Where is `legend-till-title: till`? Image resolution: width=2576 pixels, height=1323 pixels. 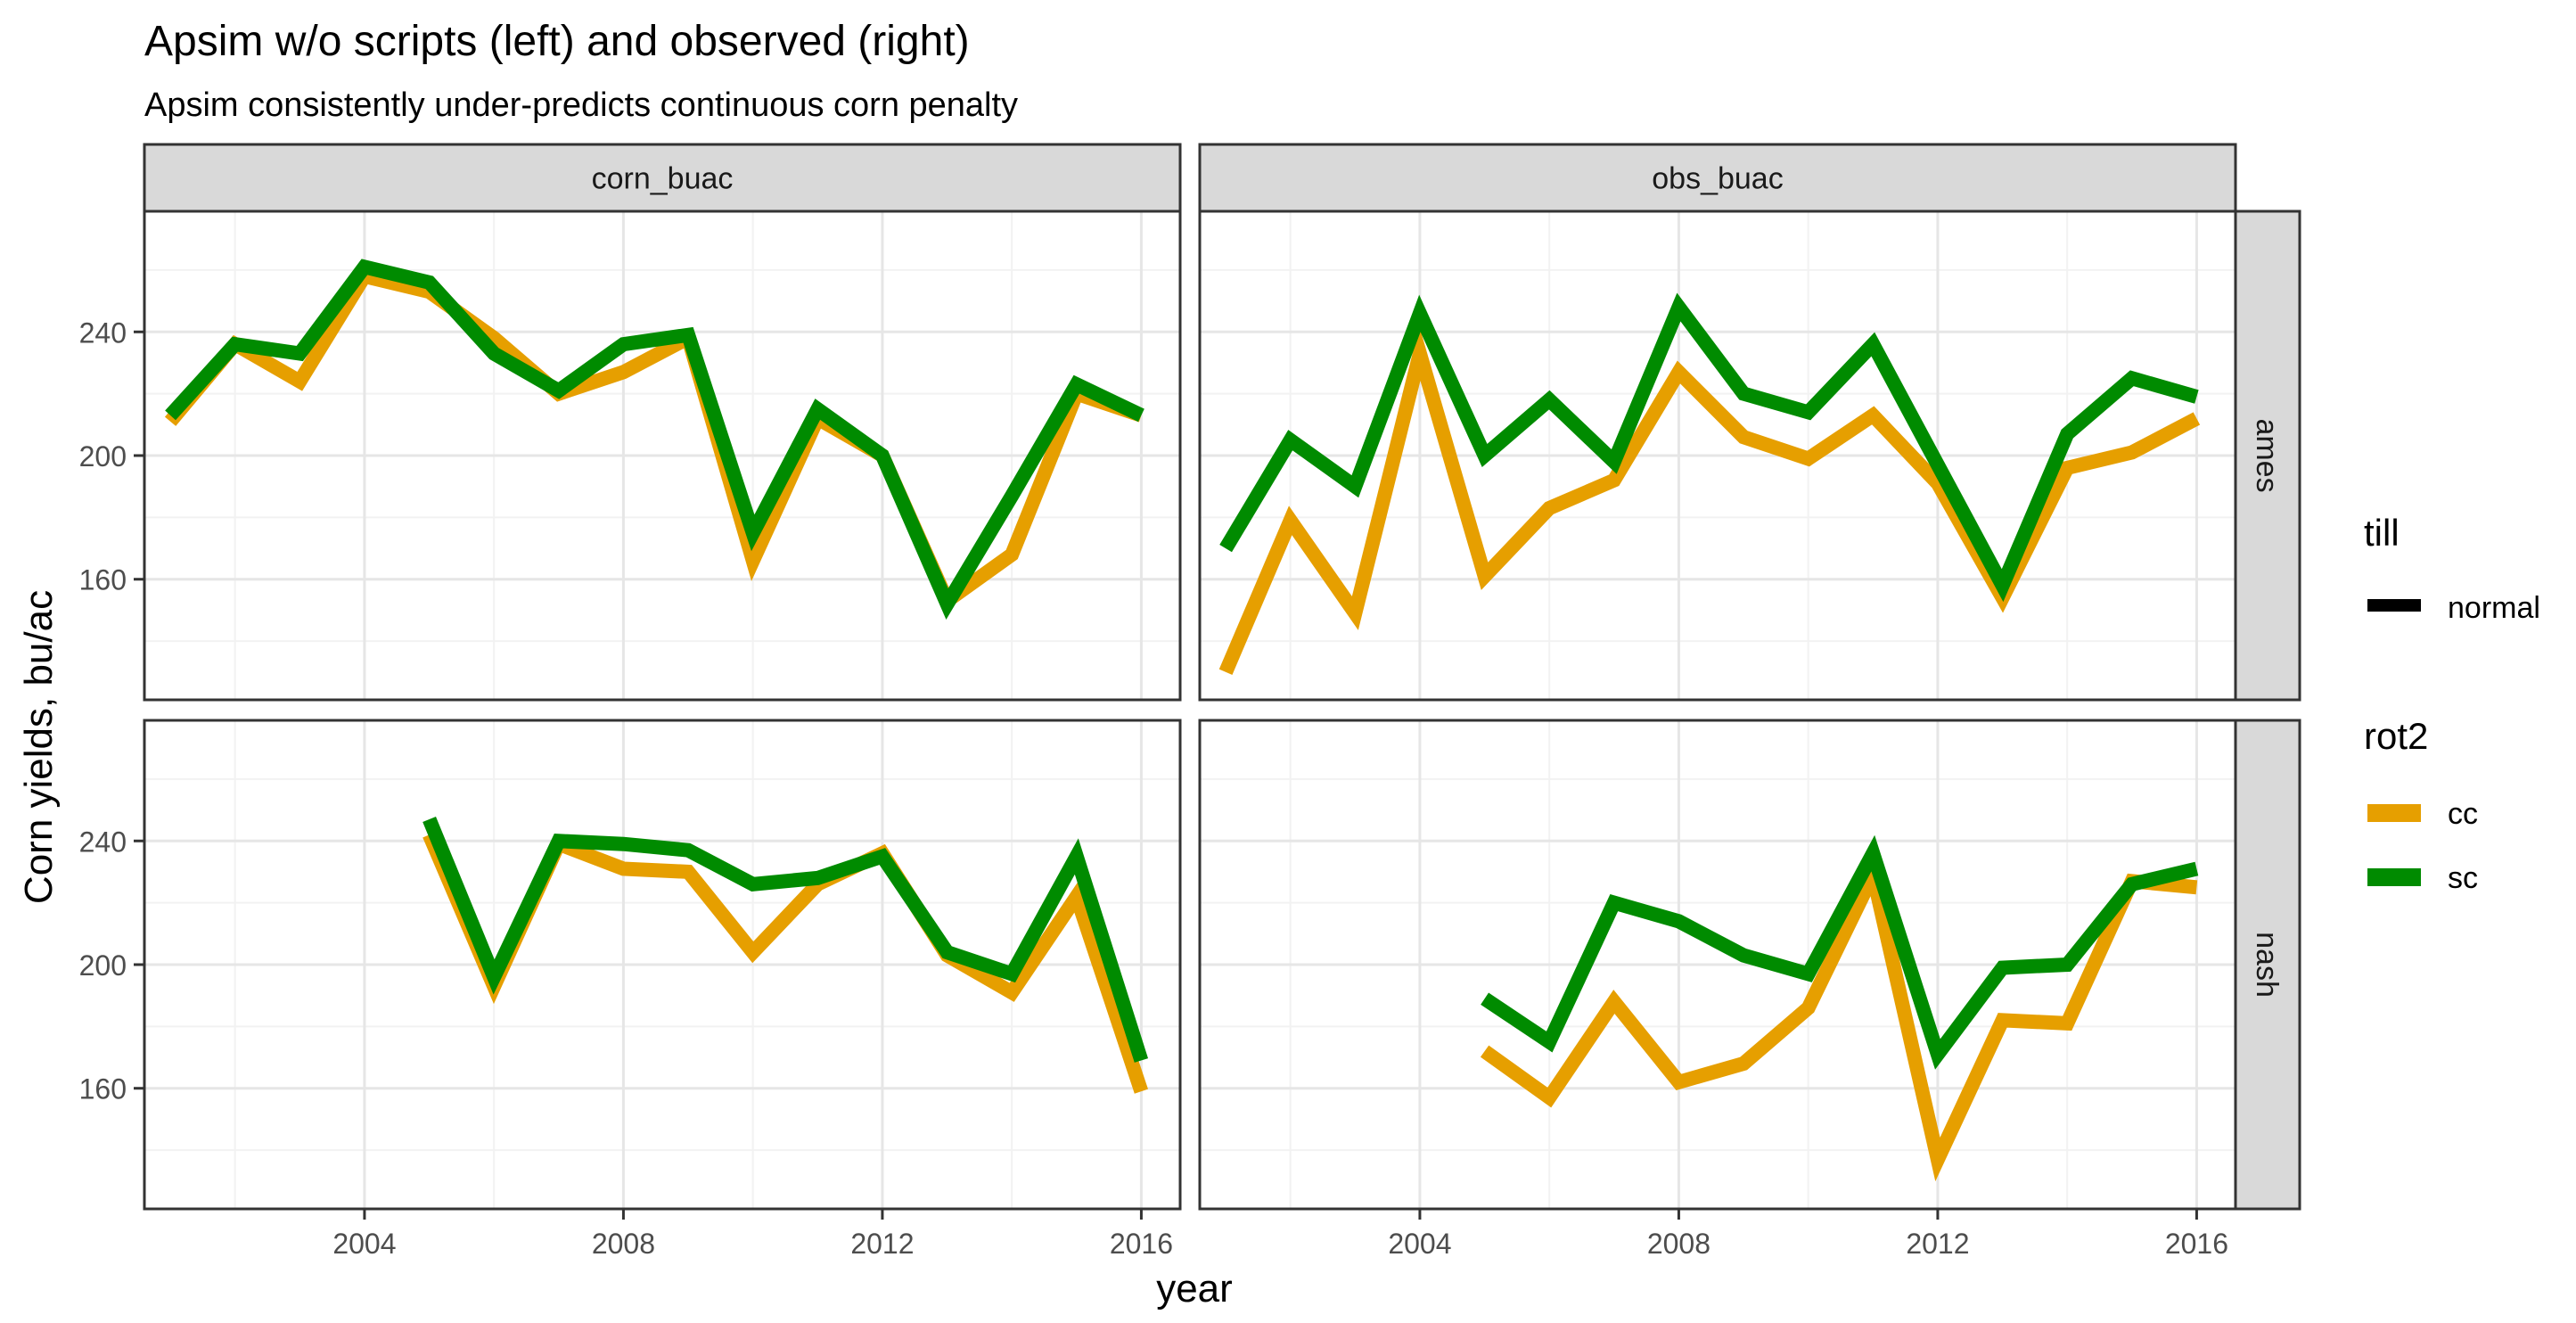 legend-till-title: till is located at coordinates (2382, 533).